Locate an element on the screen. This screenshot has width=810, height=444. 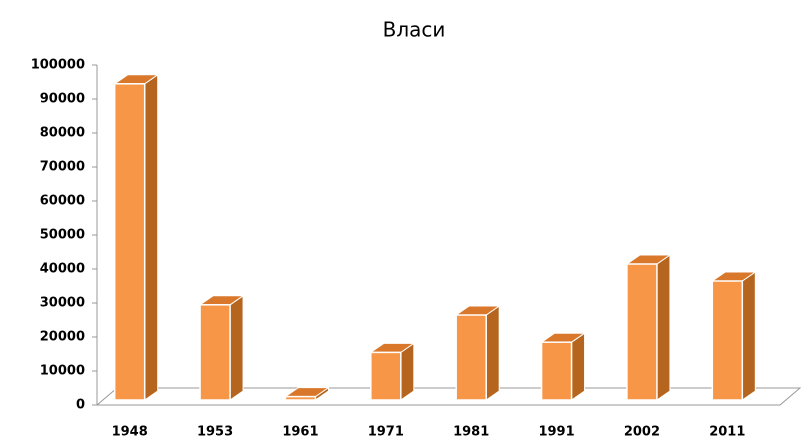
y-tick-label: 30000 is located at coordinates (62, 303).